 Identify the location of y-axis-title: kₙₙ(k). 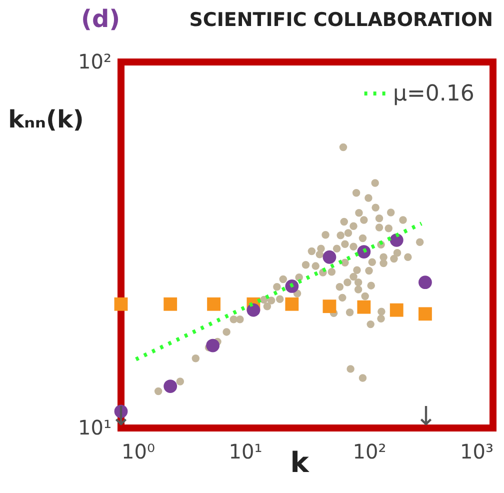
(46, 120).